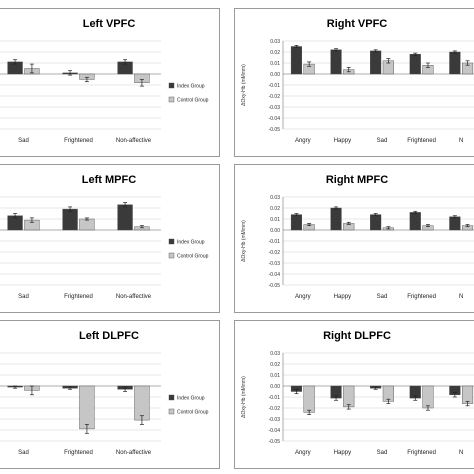 This screenshot has width=474, height=474. I want to click on chart-title: Left MPFC, so click(109, 180).